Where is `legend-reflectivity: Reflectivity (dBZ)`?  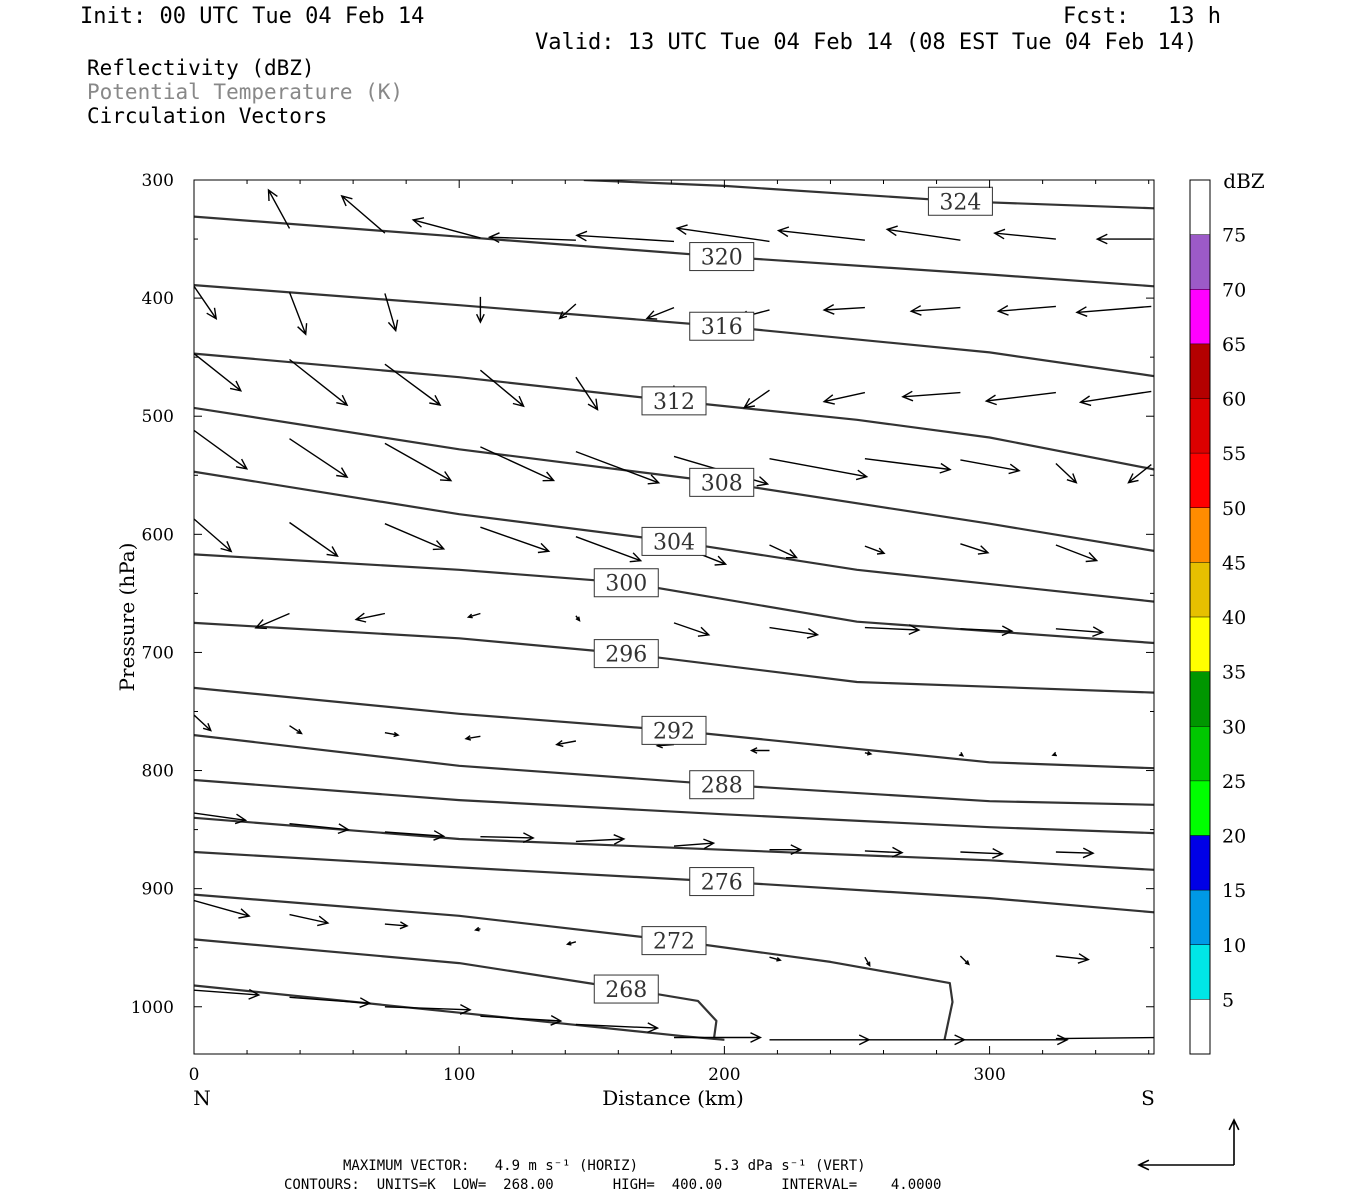
legend-reflectivity: Reflectivity (dBZ) is located at coordinates (201, 68).